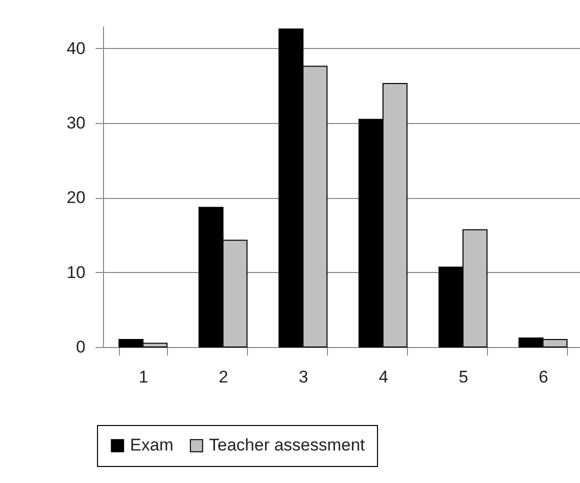 The height and width of the screenshot is (483, 580). I want to click on x-tick-label: 3, so click(303, 377).